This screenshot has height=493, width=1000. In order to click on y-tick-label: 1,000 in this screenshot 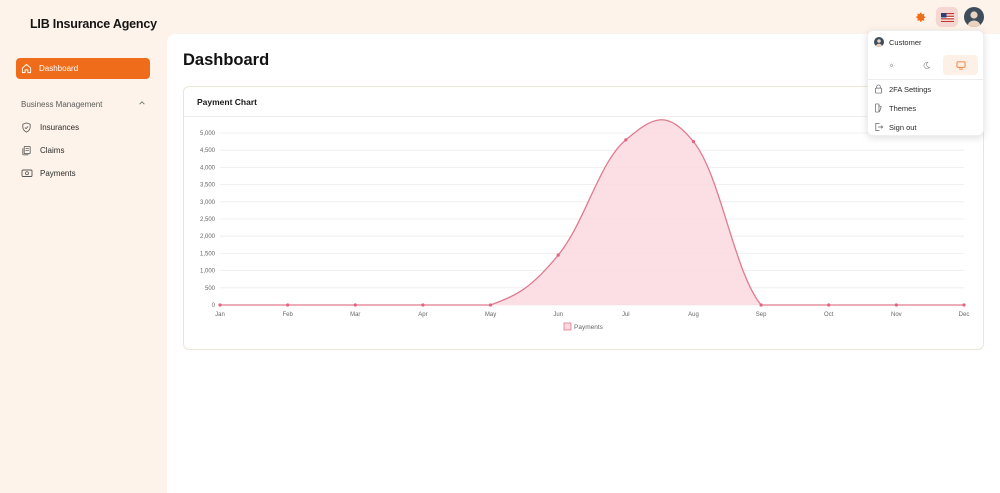, I will do `click(208, 272)`.